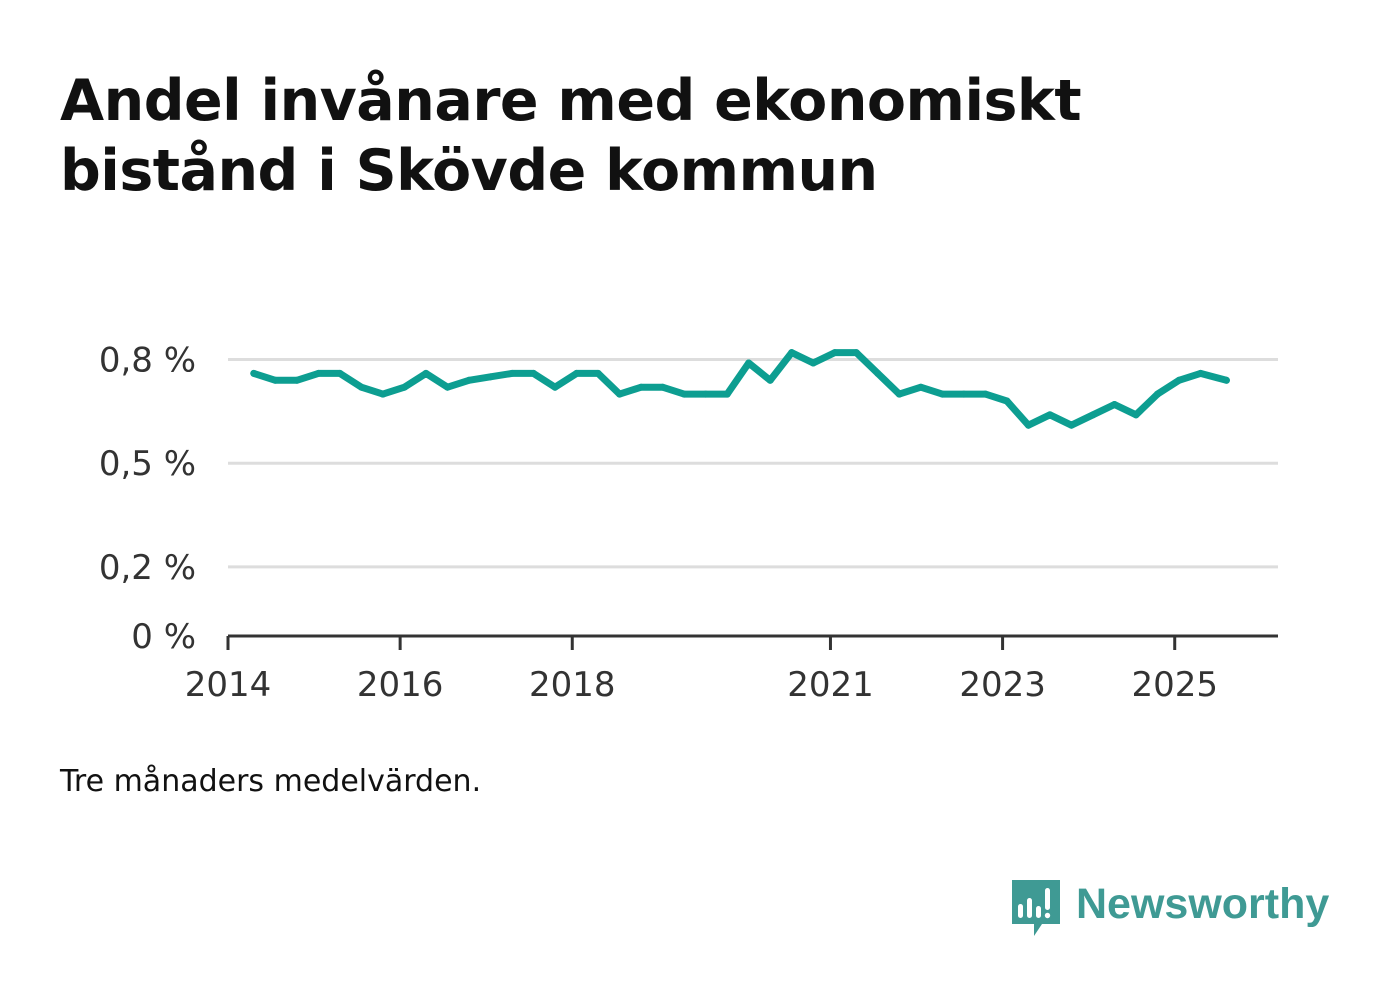 This screenshot has width=1382, height=999. I want to click on footnote: Tre månaders medelvärden., so click(271, 781).